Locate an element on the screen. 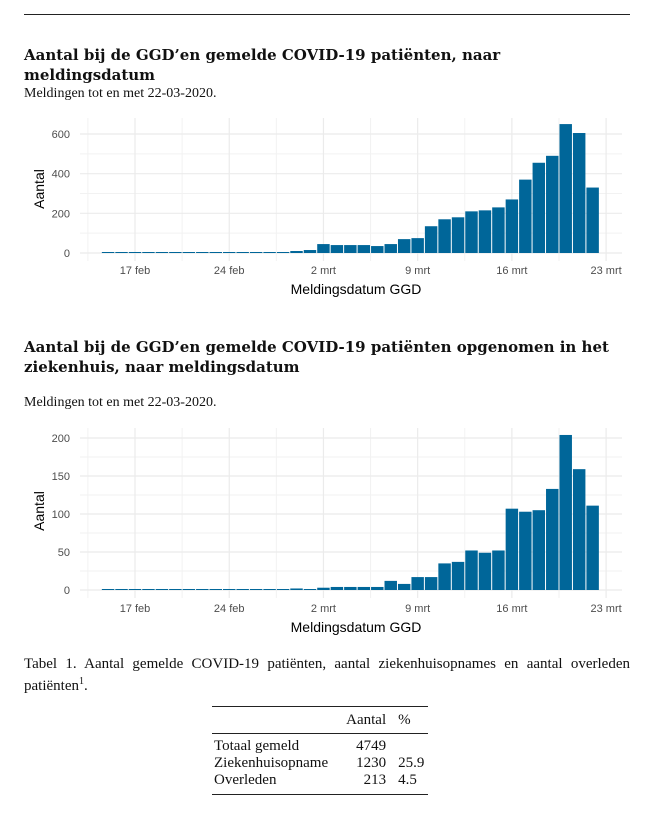 The width and height of the screenshot is (659, 817). x-tick-label: 24 feb is located at coordinates (229, 609).